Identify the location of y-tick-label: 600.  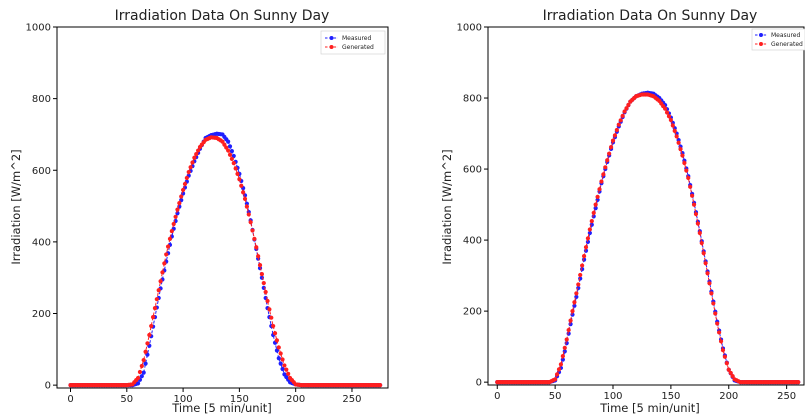
(41, 171).